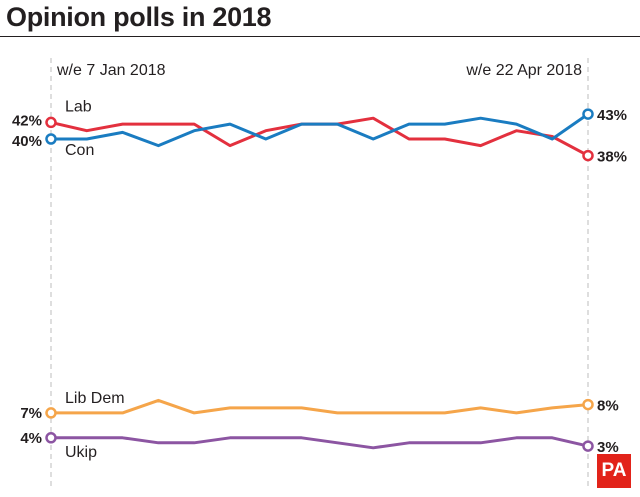 The image size is (640, 497). Describe the element at coordinates (78, 106) in the screenshot. I see `series-name-label-lab: Lab` at that location.